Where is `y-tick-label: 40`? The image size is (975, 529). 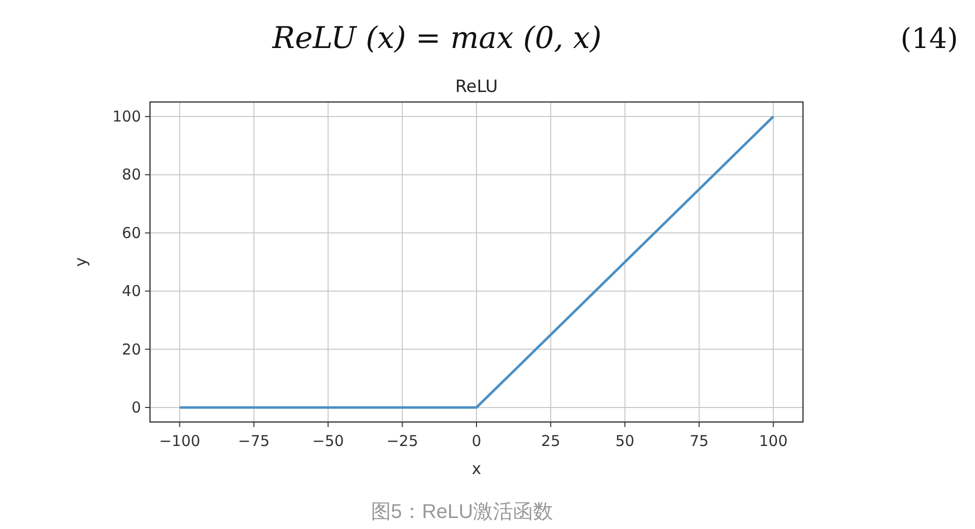
y-tick-label: 40 is located at coordinates (131, 291).